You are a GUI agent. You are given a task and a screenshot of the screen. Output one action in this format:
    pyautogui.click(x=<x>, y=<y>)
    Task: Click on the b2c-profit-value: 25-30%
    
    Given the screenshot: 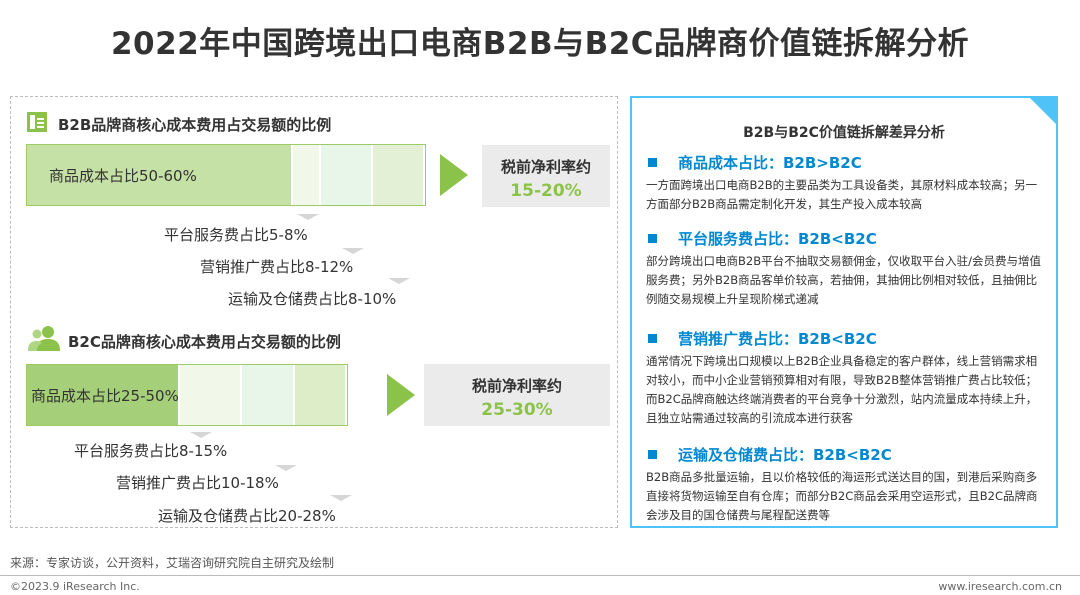 What is the action you would take?
    pyautogui.click(x=517, y=410)
    